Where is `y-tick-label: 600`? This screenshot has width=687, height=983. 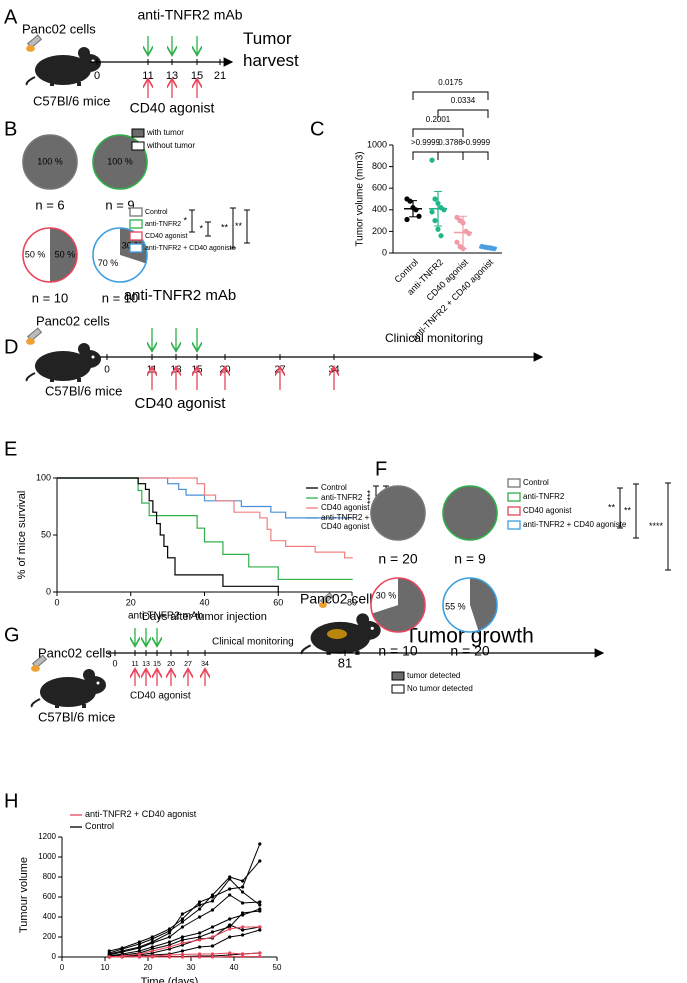
y-tick-label: 600 is located at coordinates (50, 896).